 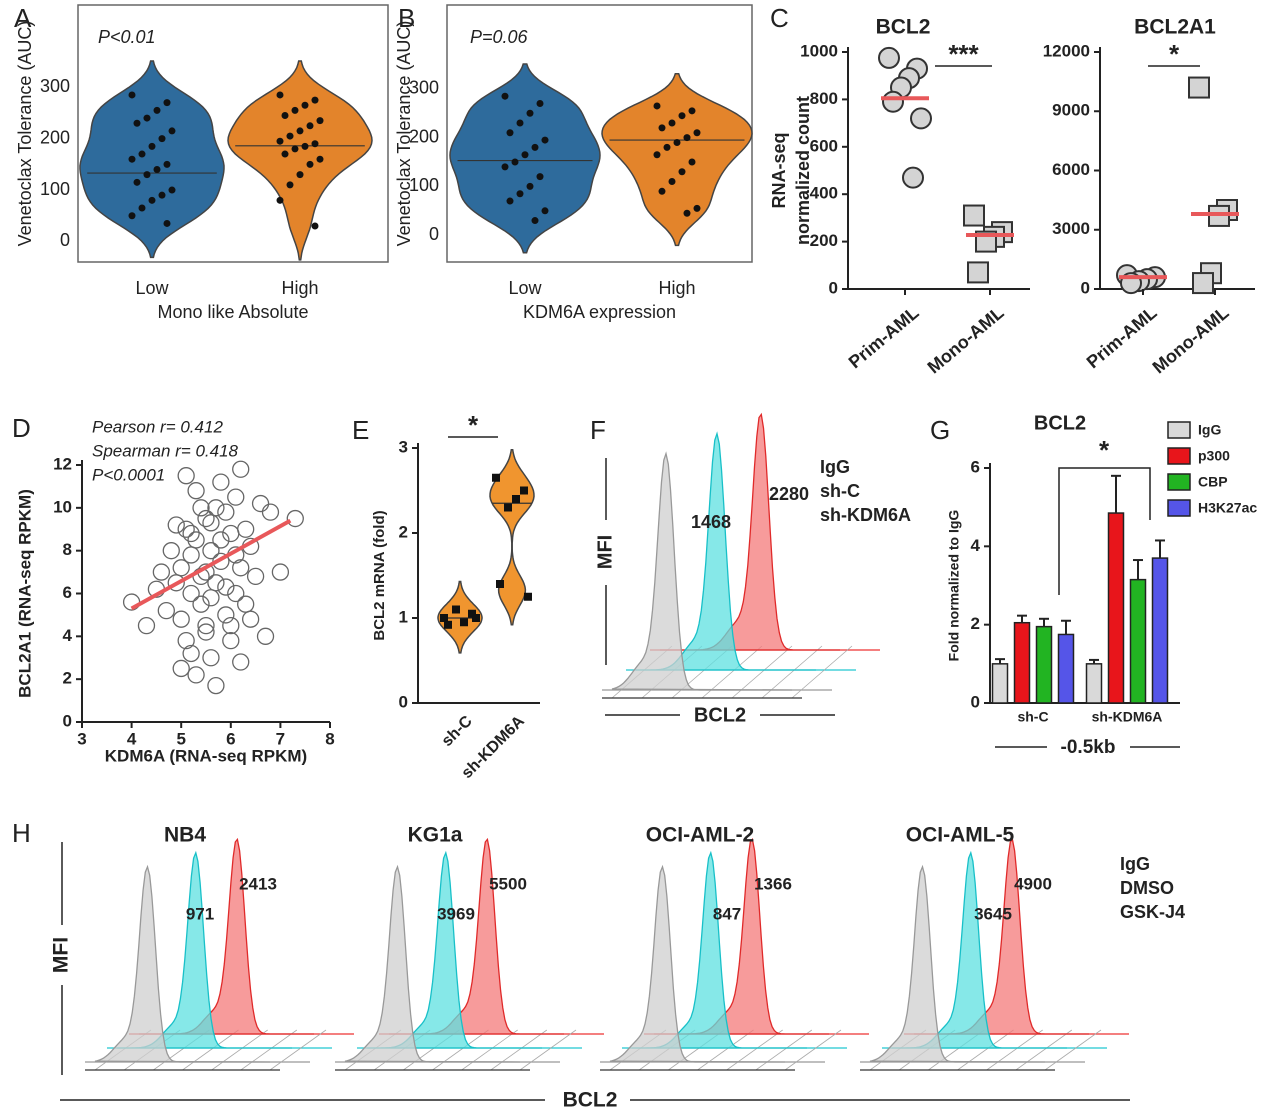 I want to click on x-tick-label: 8, so click(x=329, y=738).